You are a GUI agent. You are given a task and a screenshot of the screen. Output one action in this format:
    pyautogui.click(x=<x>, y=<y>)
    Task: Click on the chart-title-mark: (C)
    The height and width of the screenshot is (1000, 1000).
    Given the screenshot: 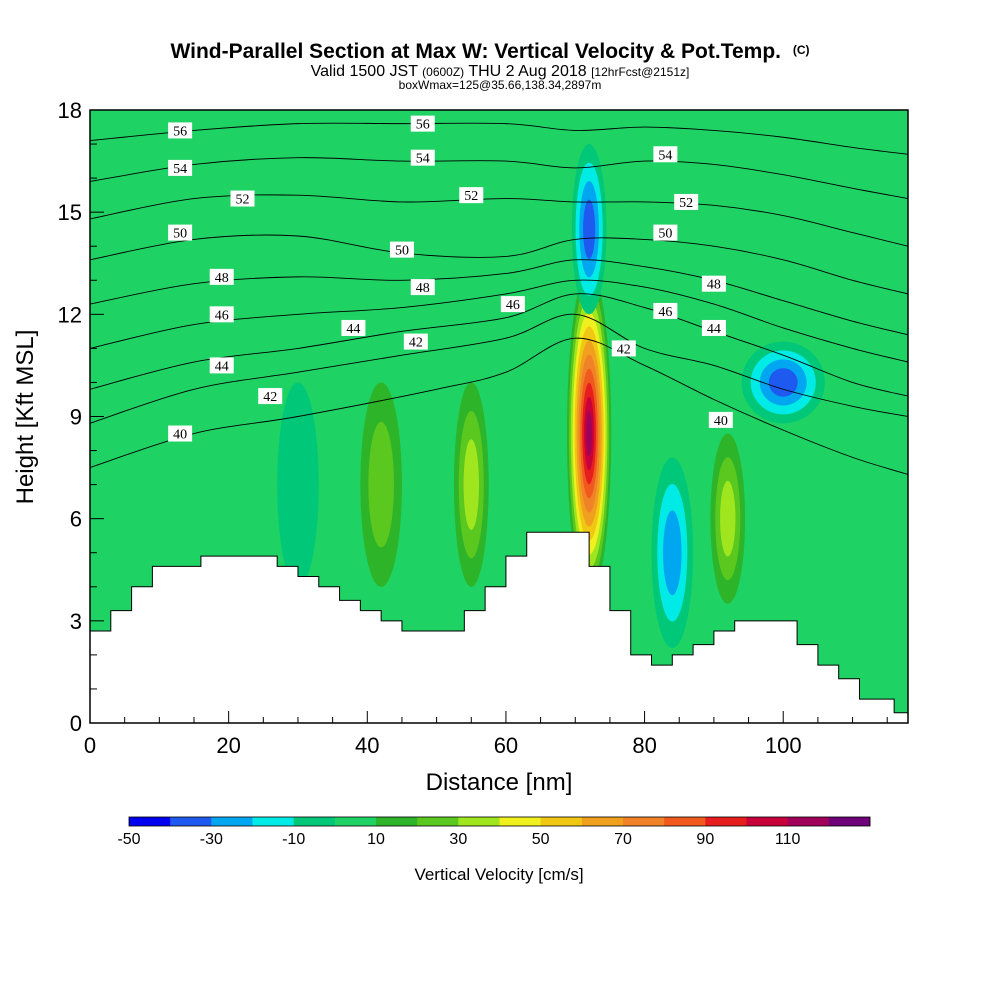 What is the action you would take?
    pyautogui.click(x=801, y=50)
    